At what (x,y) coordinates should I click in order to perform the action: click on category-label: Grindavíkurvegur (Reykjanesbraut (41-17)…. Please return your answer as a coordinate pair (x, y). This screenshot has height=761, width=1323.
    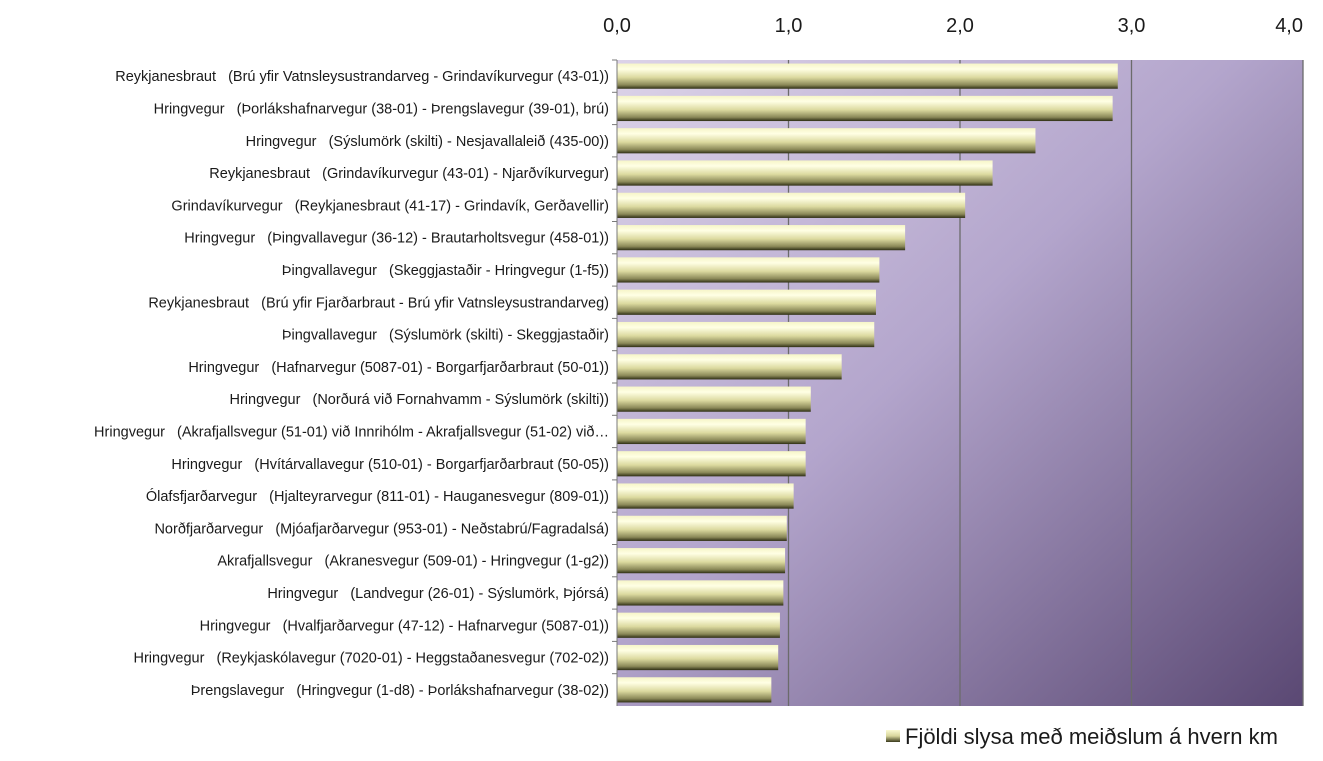
    Looking at the image, I should click on (390, 206).